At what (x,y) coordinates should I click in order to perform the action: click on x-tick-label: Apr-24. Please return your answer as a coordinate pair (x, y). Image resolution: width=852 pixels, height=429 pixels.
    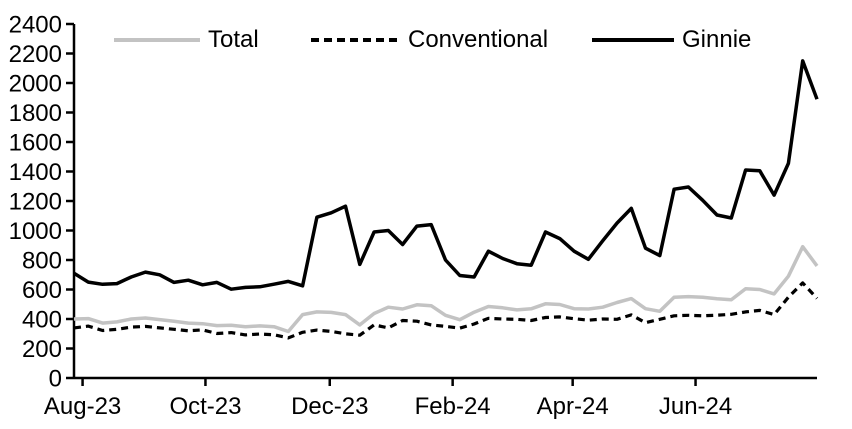
    Looking at the image, I should click on (573, 406).